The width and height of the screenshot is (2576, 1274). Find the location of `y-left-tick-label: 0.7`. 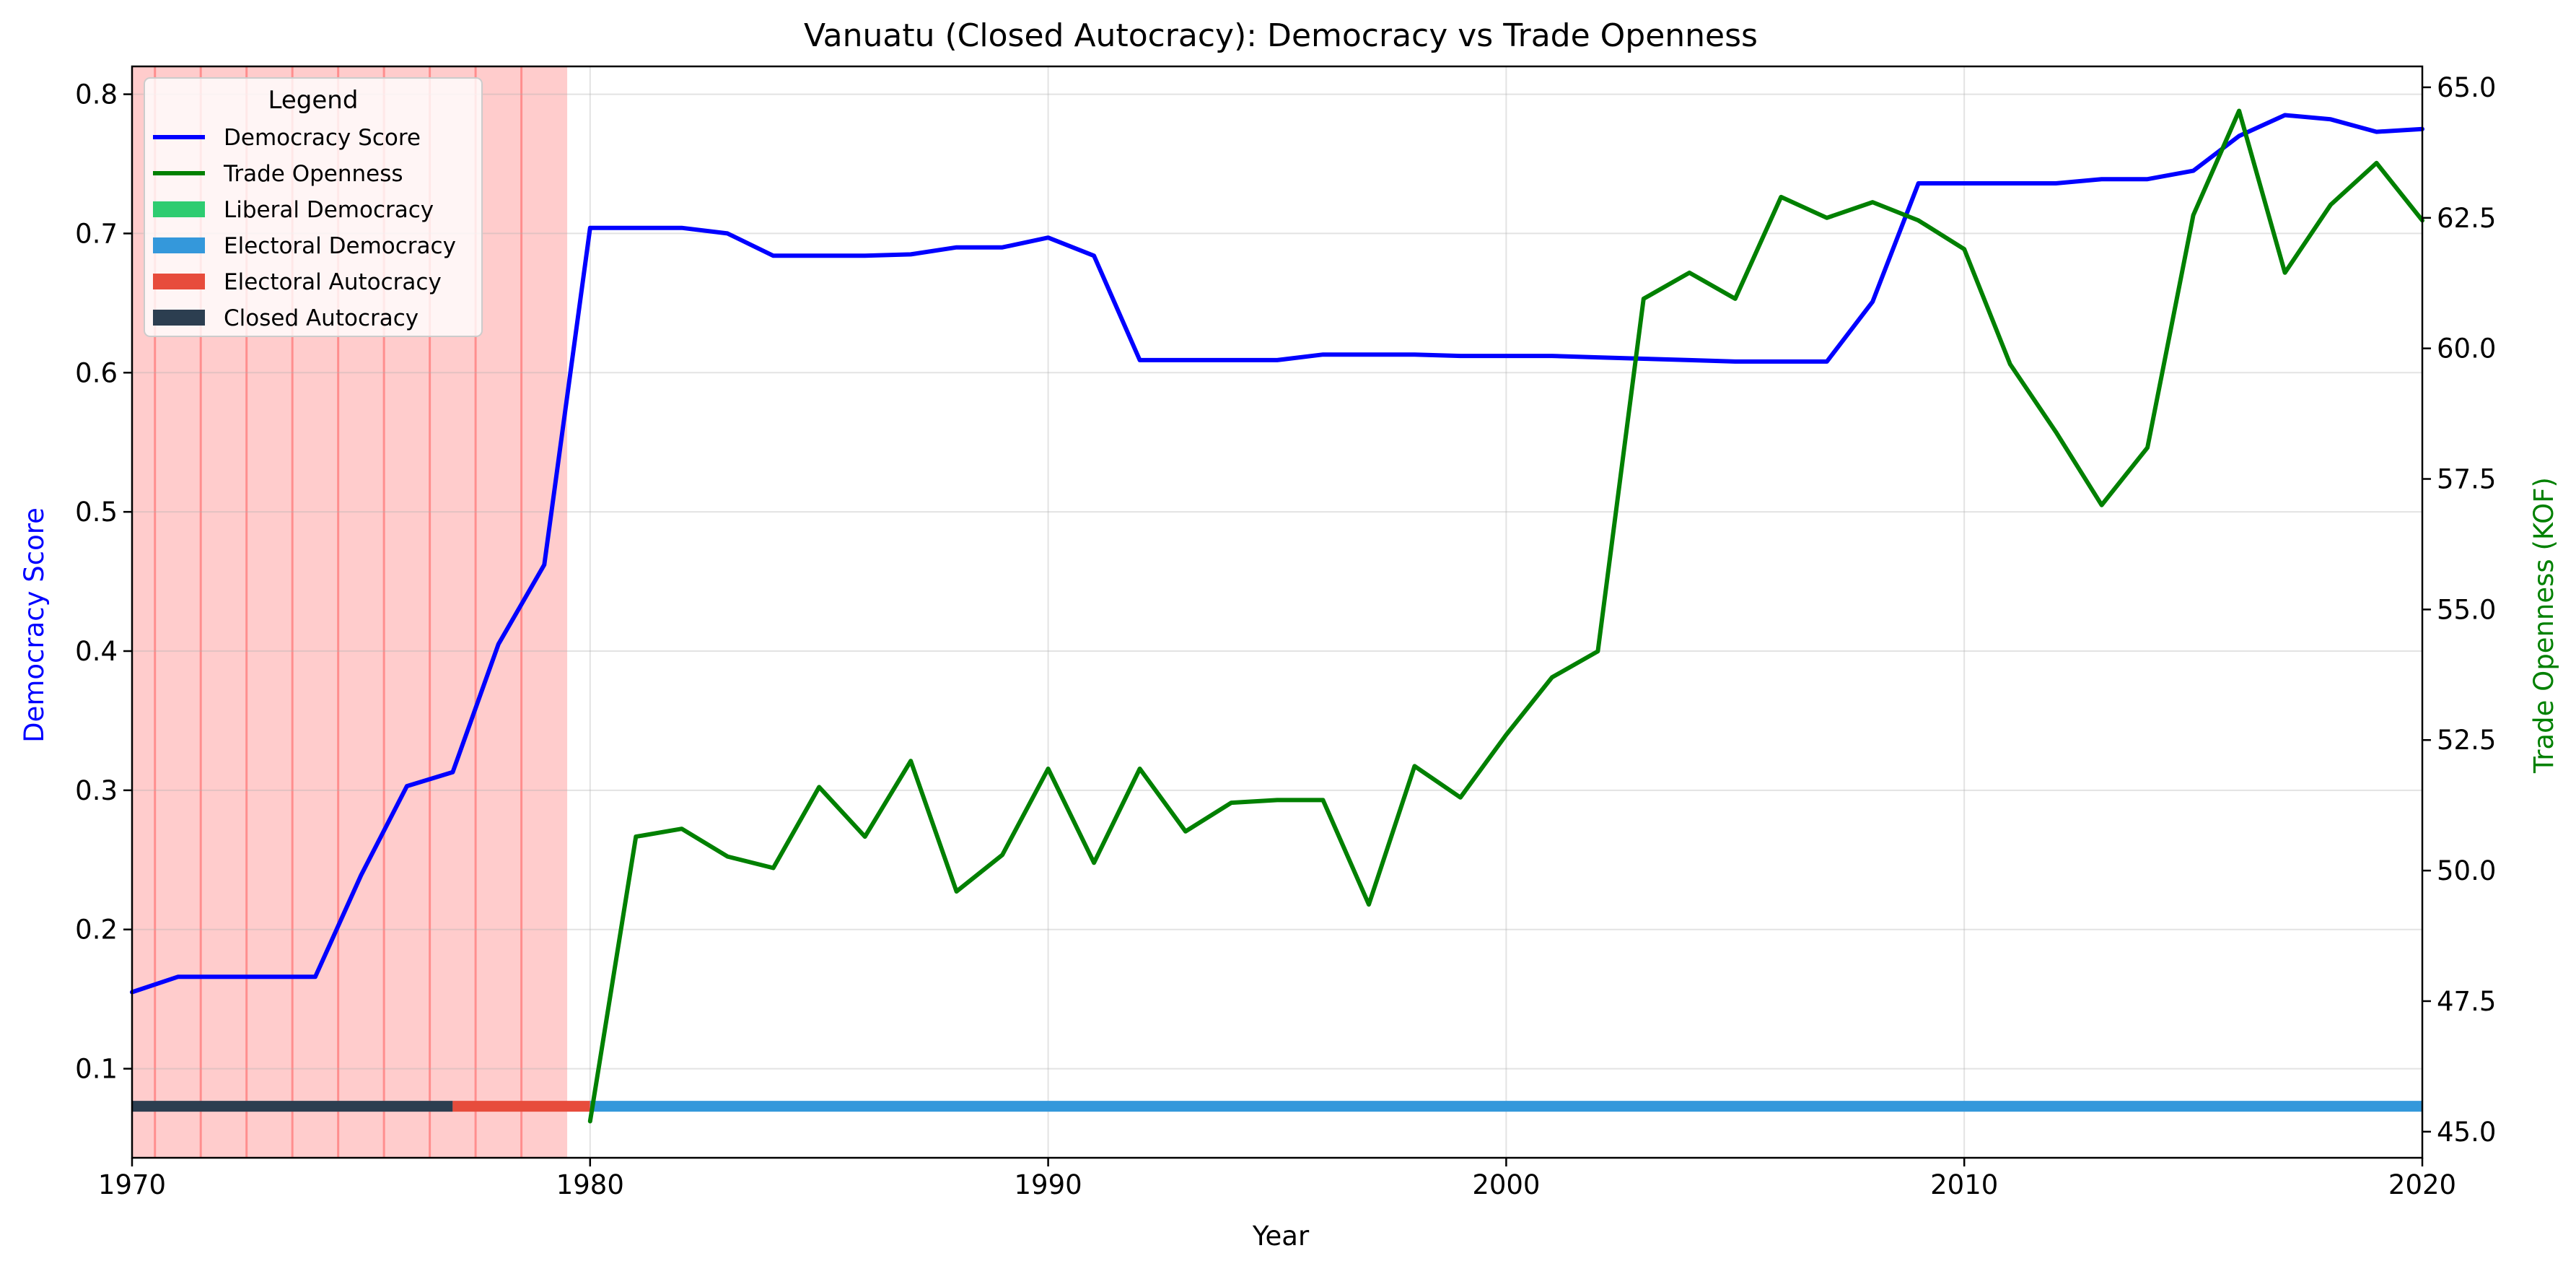

y-left-tick-label: 0.7 is located at coordinates (97, 233).